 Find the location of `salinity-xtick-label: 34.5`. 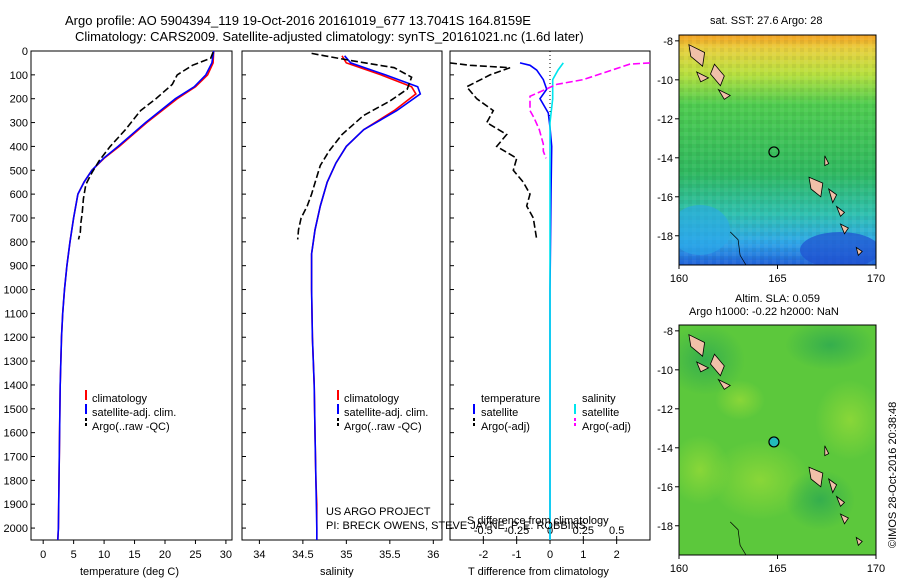

salinity-xtick-label: 34.5 is located at coordinates (302, 555).